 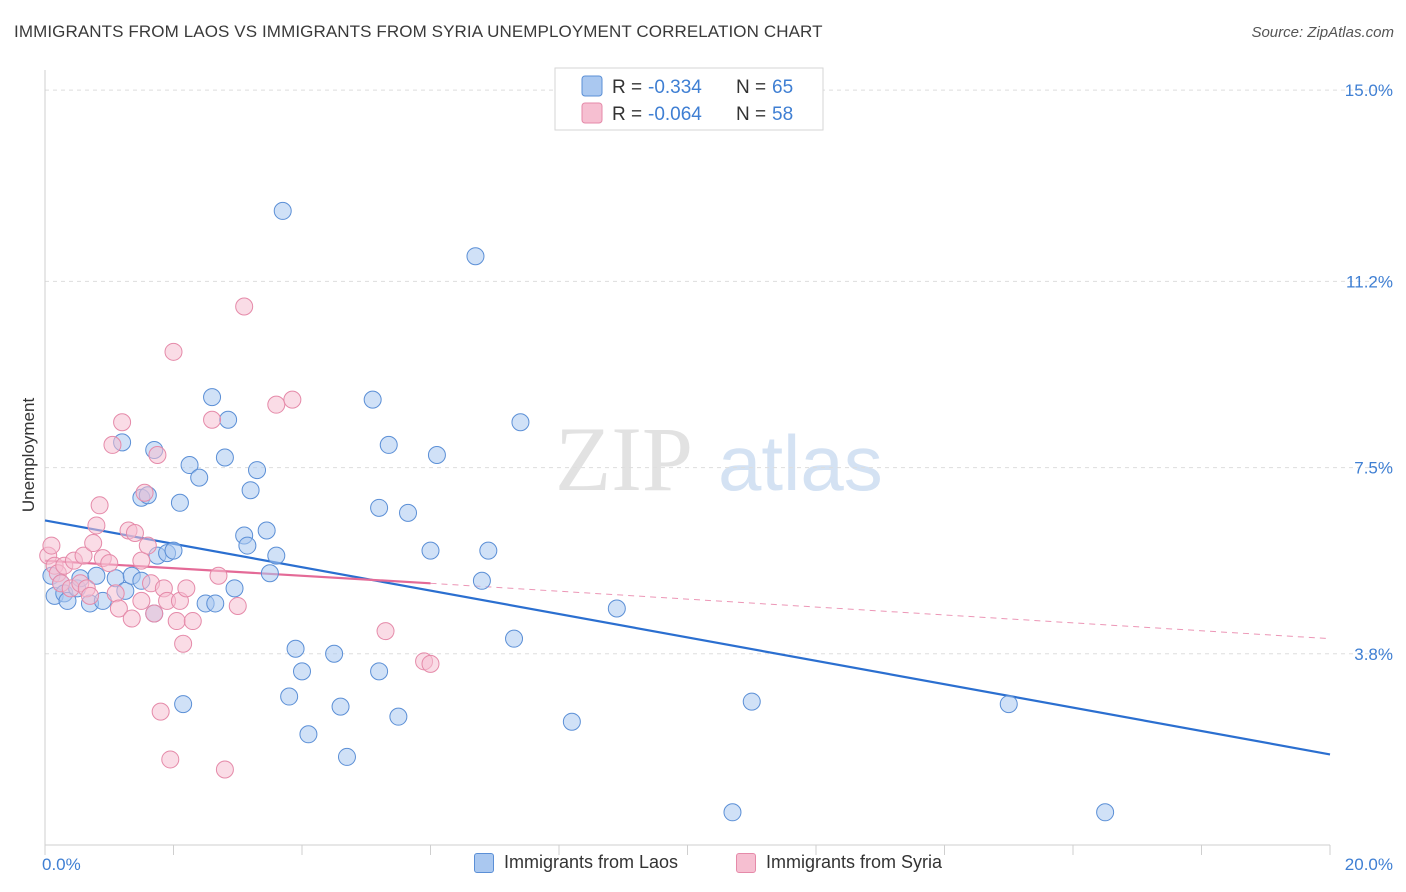 What do you see at coordinates (627, 114) in the screenshot?
I see `legend-r-label-syria: R =` at bounding box center [627, 114].